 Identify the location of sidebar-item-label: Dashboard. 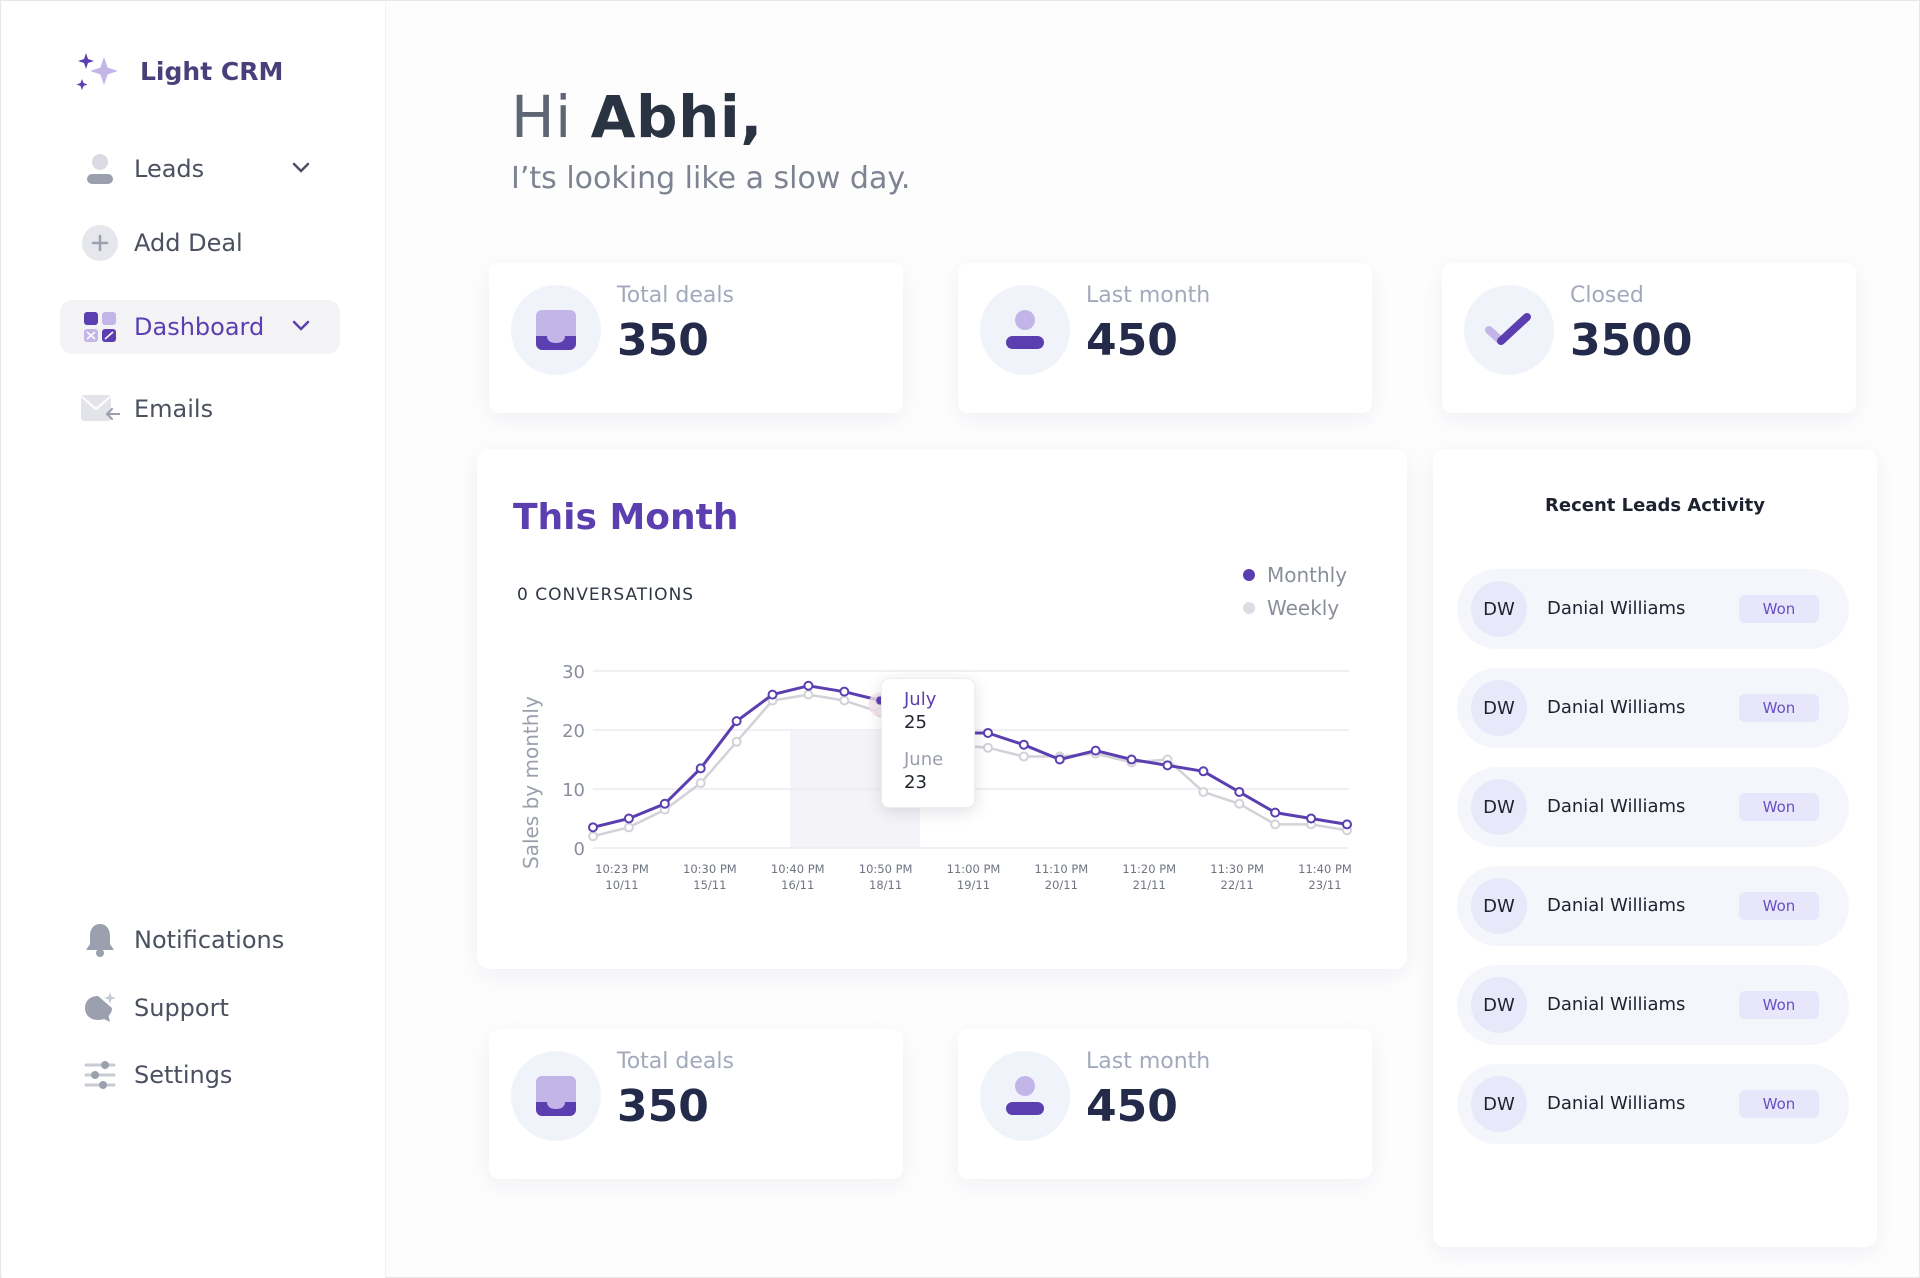
(199, 327).